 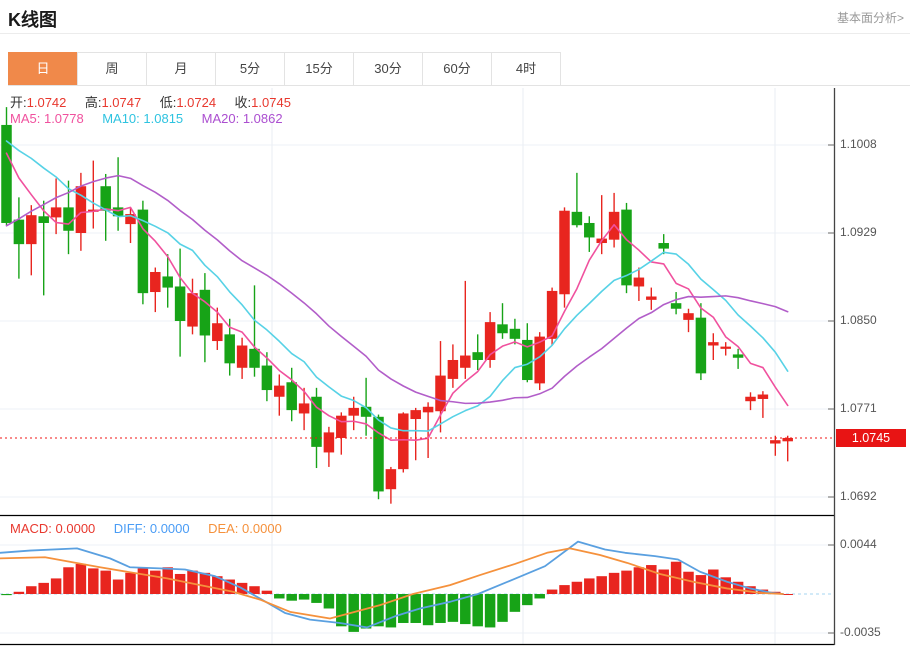 I want to click on open-label: 开:, so click(x=18, y=102).